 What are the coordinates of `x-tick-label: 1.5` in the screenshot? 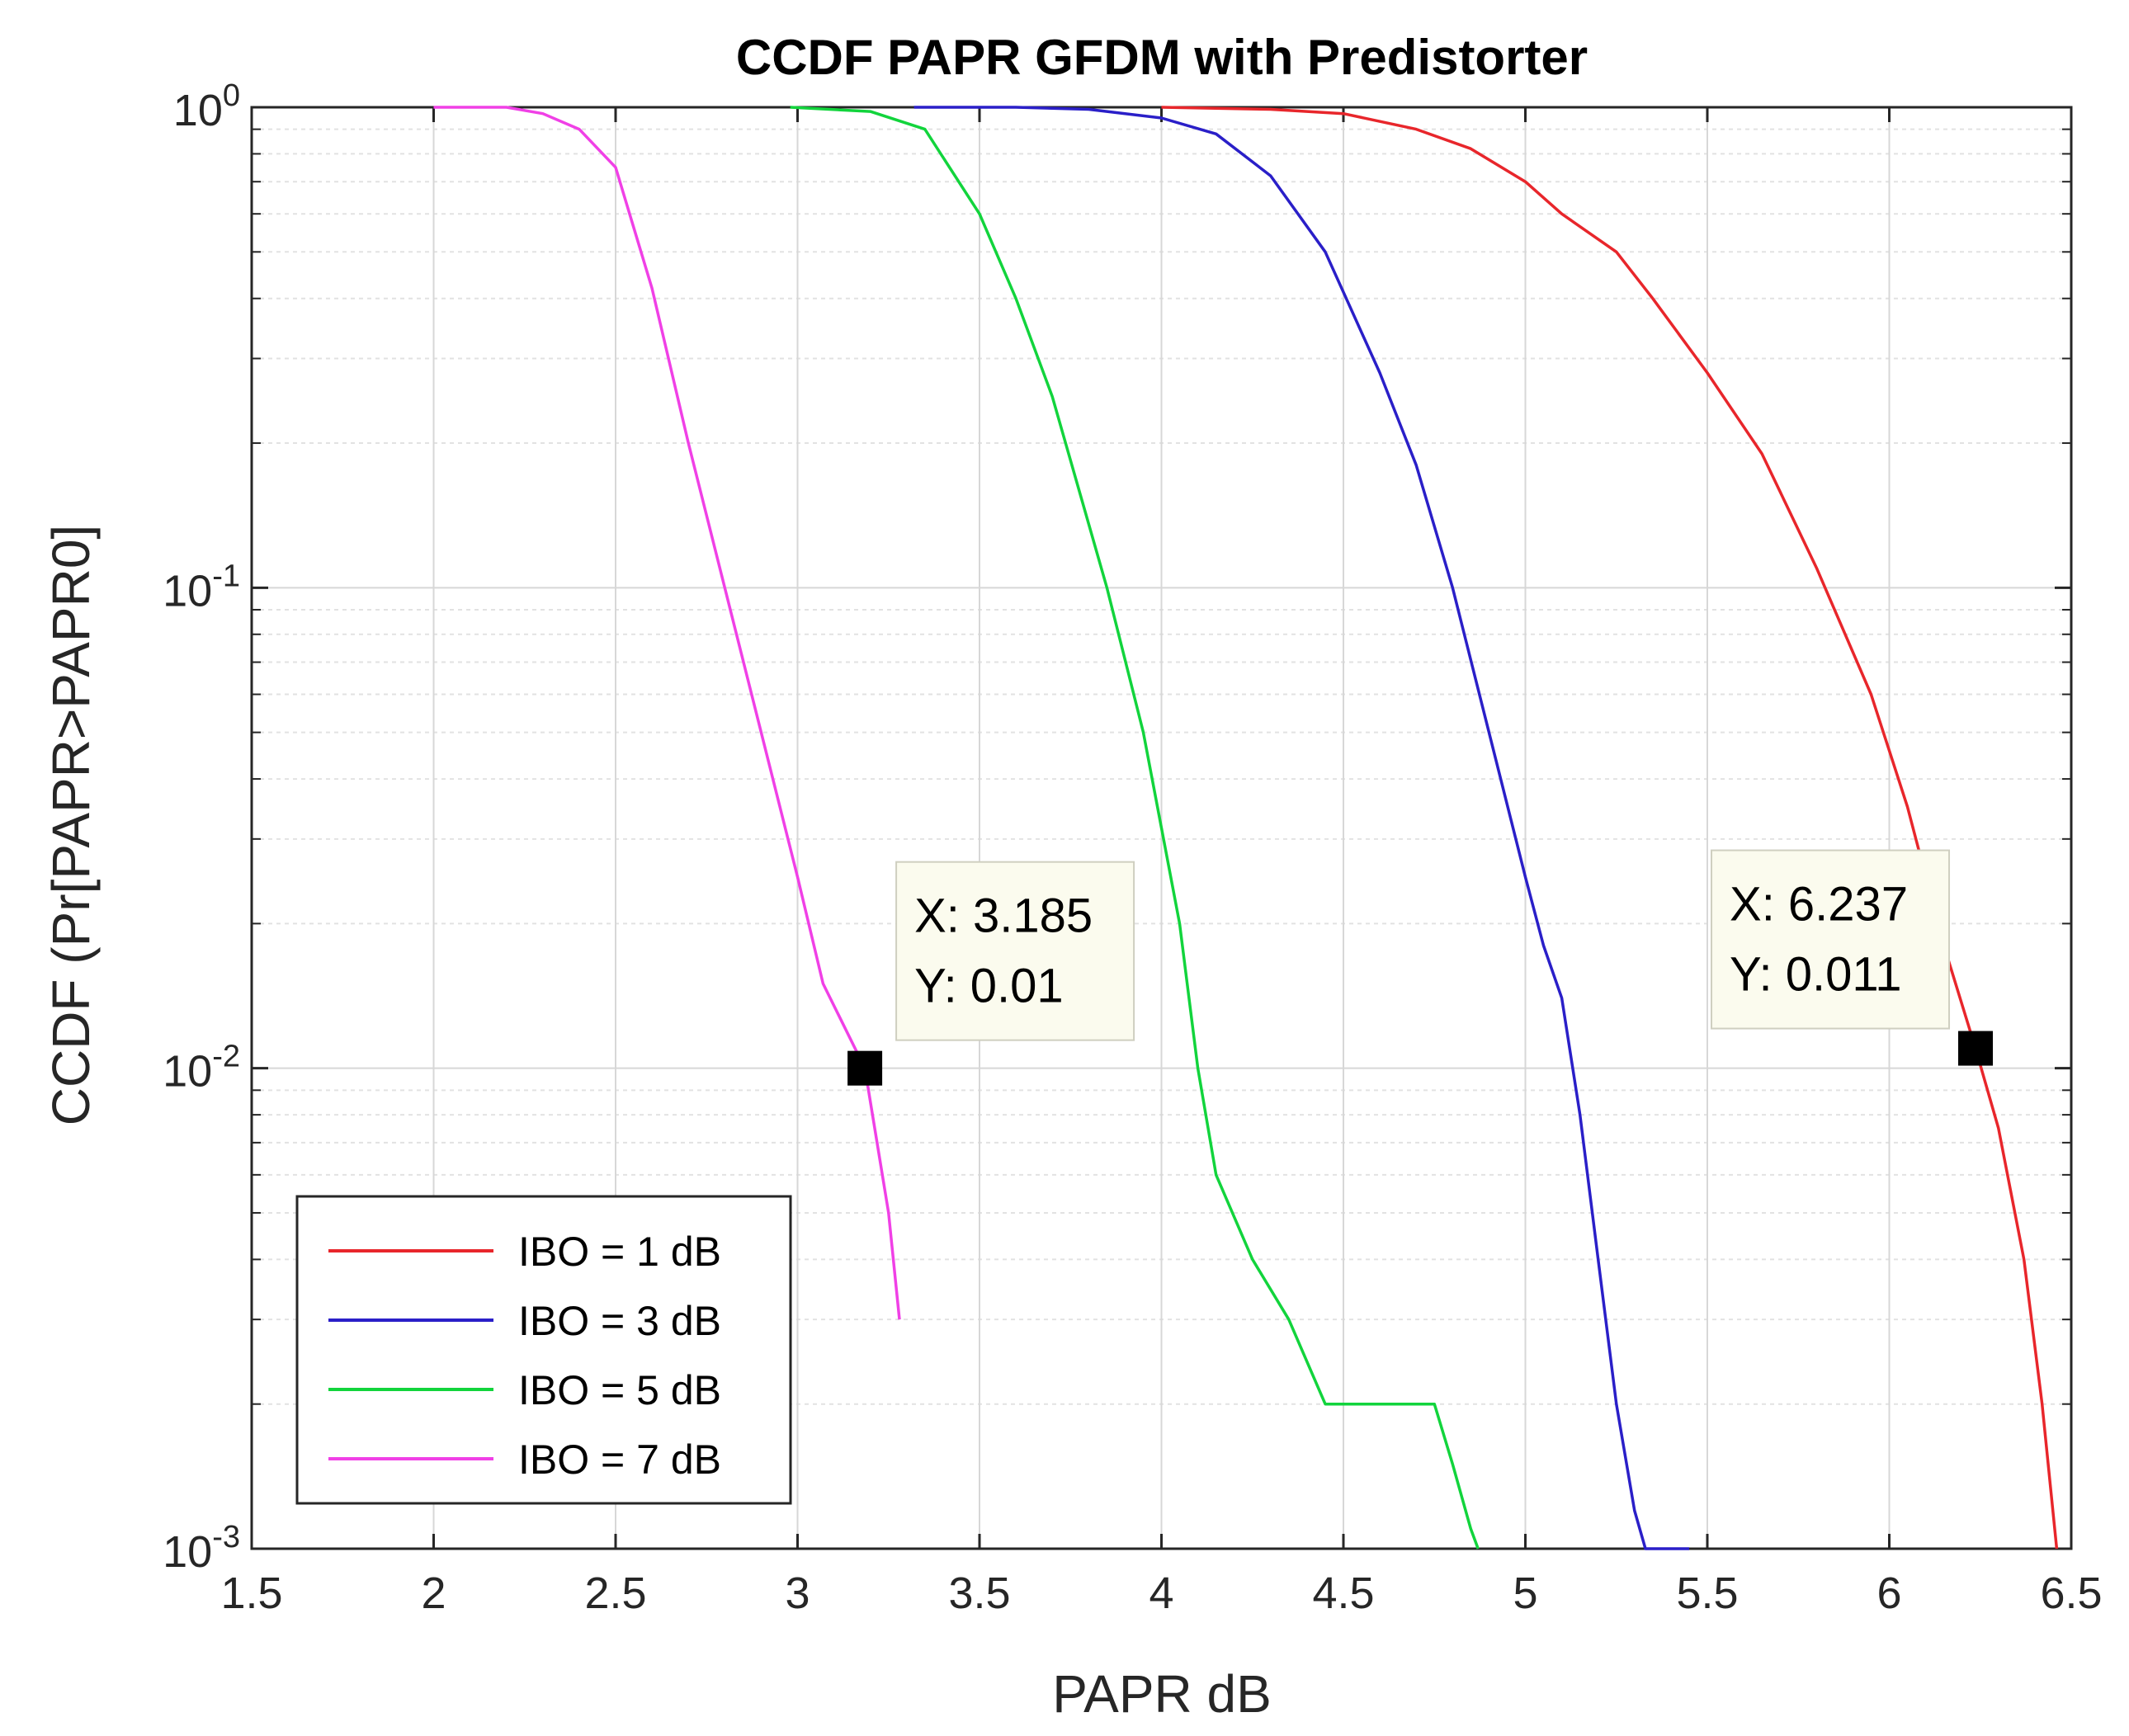 It's located at (251, 1593).